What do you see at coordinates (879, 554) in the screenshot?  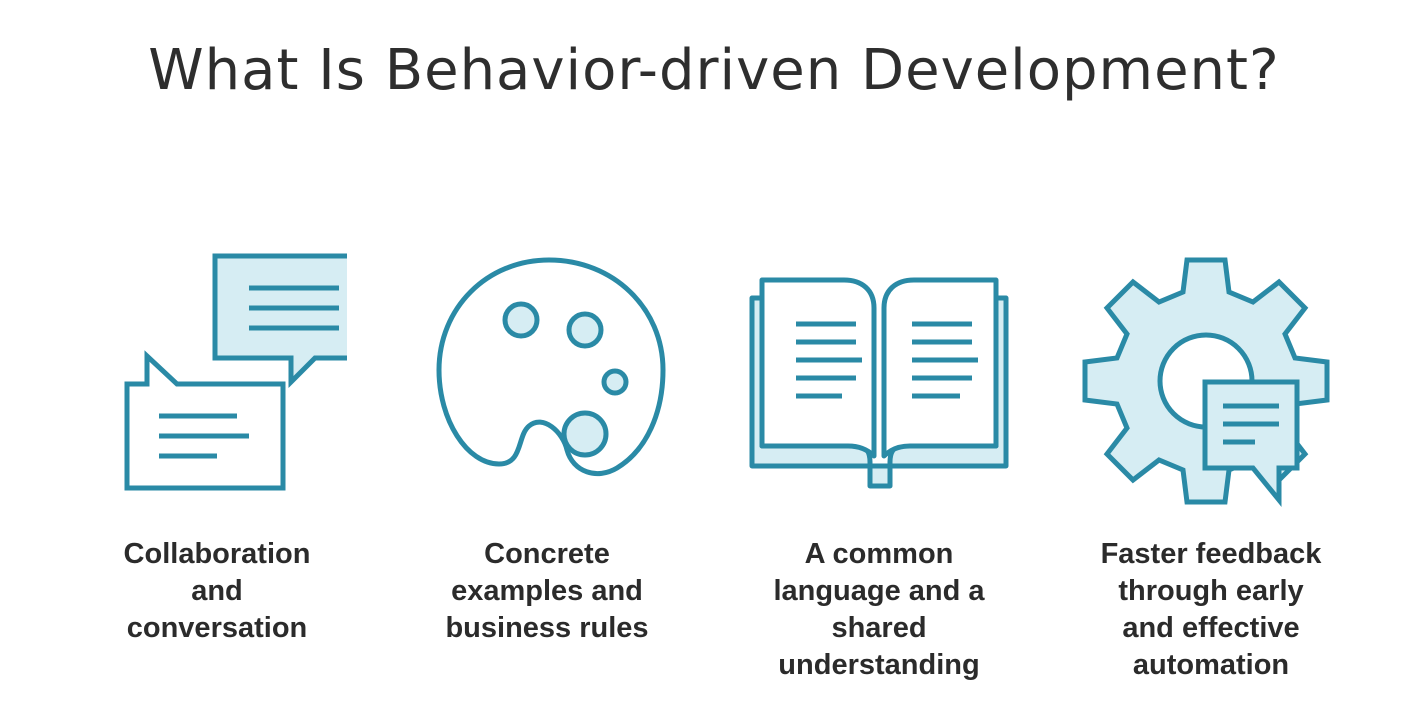 I see `caption-line: A common` at bounding box center [879, 554].